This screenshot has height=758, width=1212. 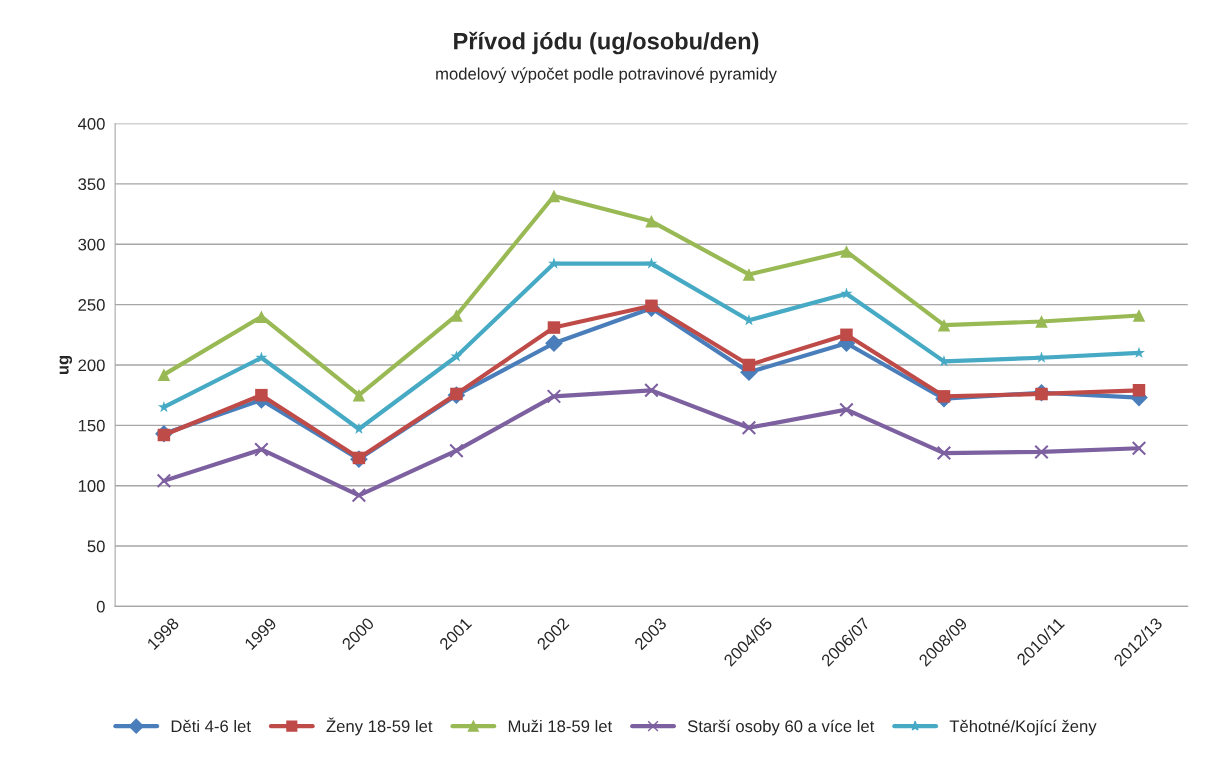 I want to click on y-tick-label: 0, so click(x=100, y=606).